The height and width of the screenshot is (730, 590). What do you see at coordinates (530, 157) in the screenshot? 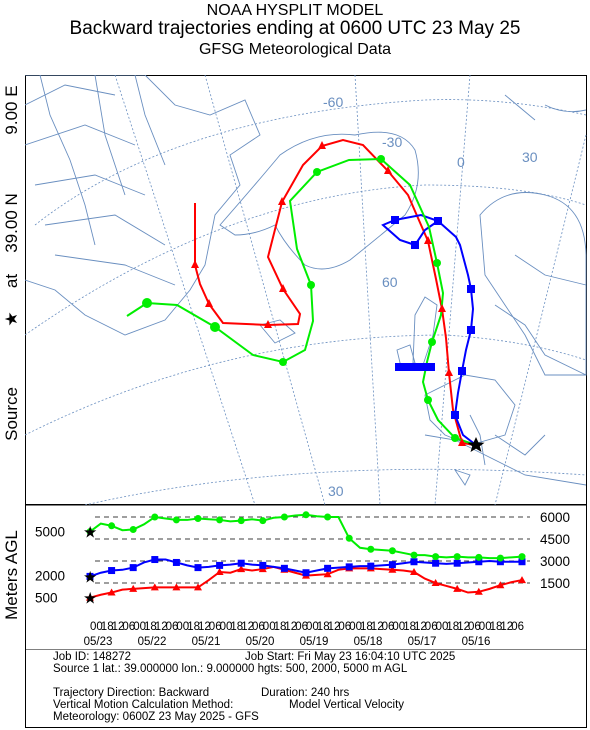
I see `grid-label-lon-30: 30` at bounding box center [530, 157].